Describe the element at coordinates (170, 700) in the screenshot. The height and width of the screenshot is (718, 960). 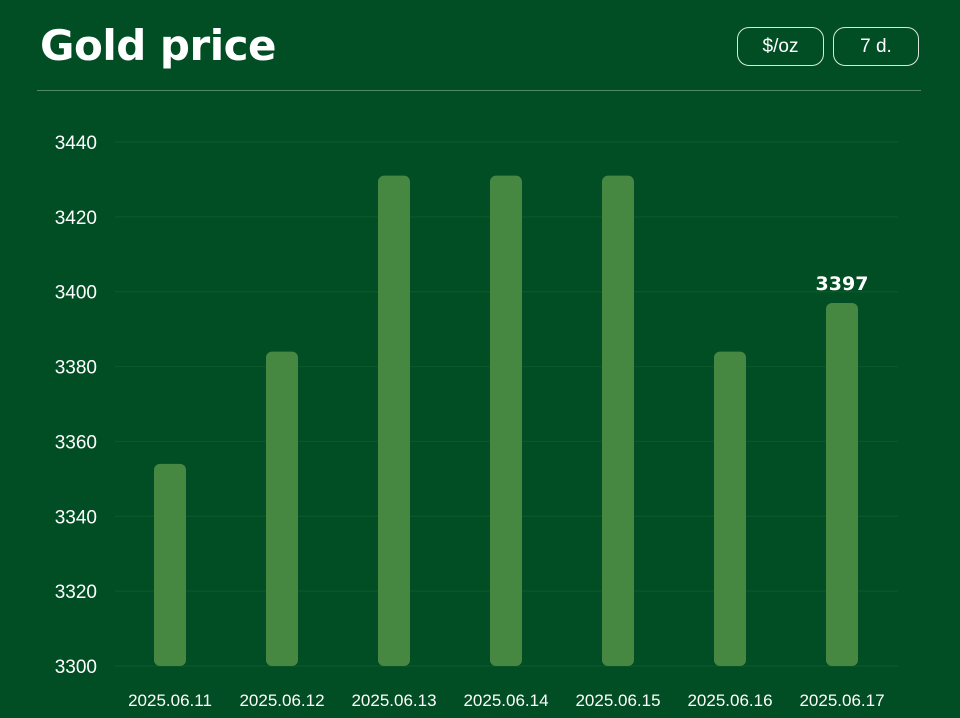
I see `x-tick-label: 2025.06.11` at that location.